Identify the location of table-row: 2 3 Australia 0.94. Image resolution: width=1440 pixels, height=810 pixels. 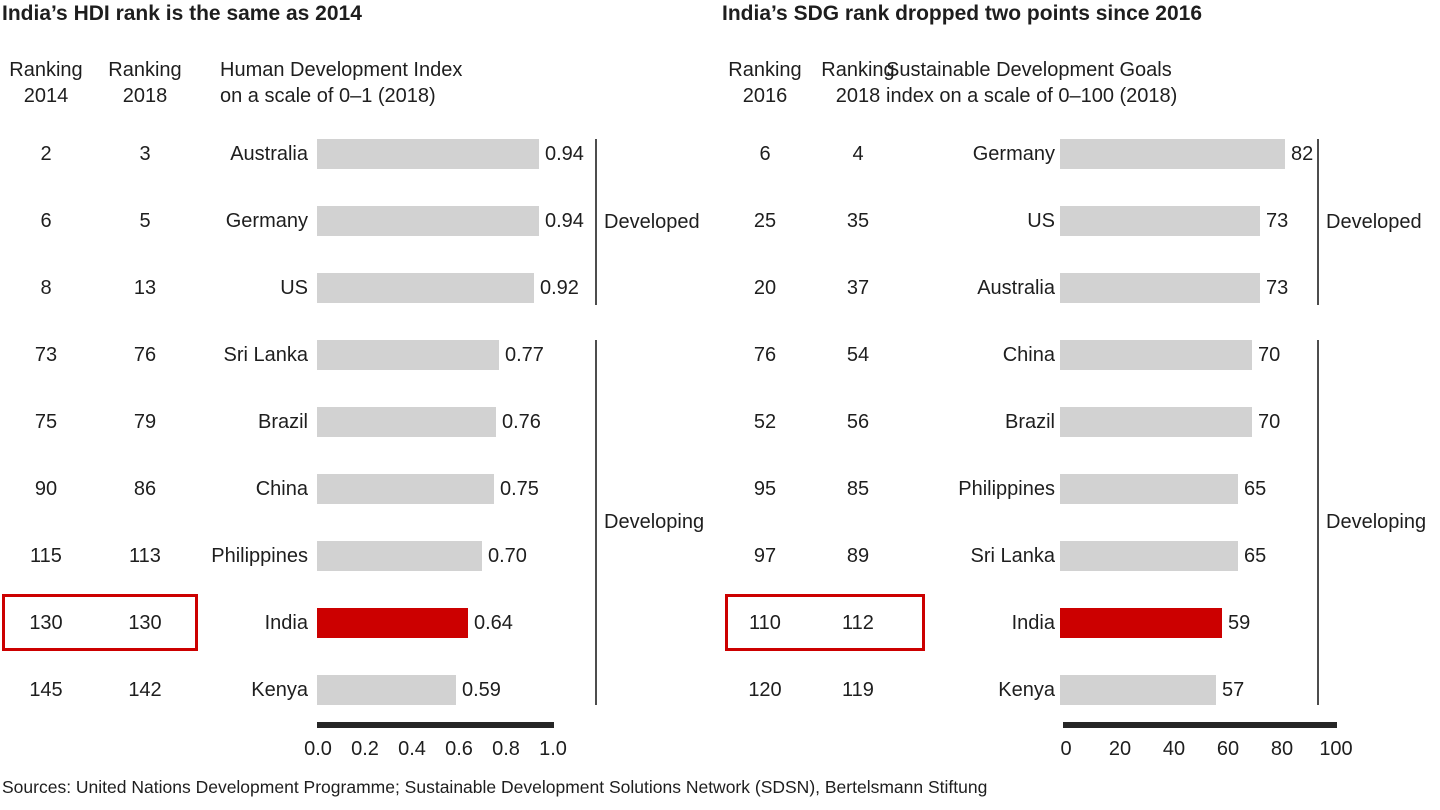
(350, 154).